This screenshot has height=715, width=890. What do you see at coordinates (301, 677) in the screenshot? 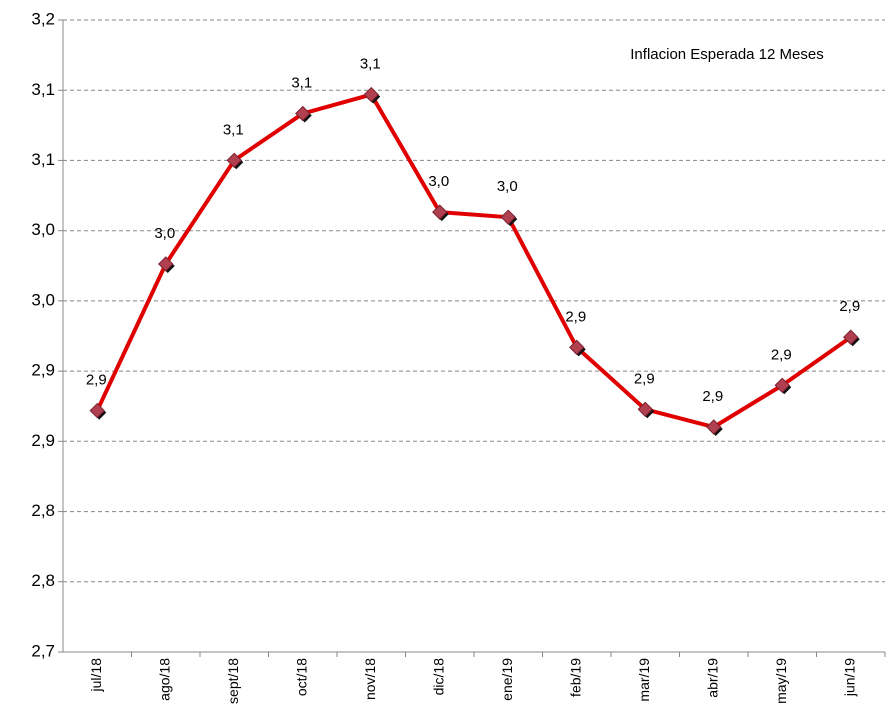
I see `x-tick-label: oct/18` at bounding box center [301, 677].